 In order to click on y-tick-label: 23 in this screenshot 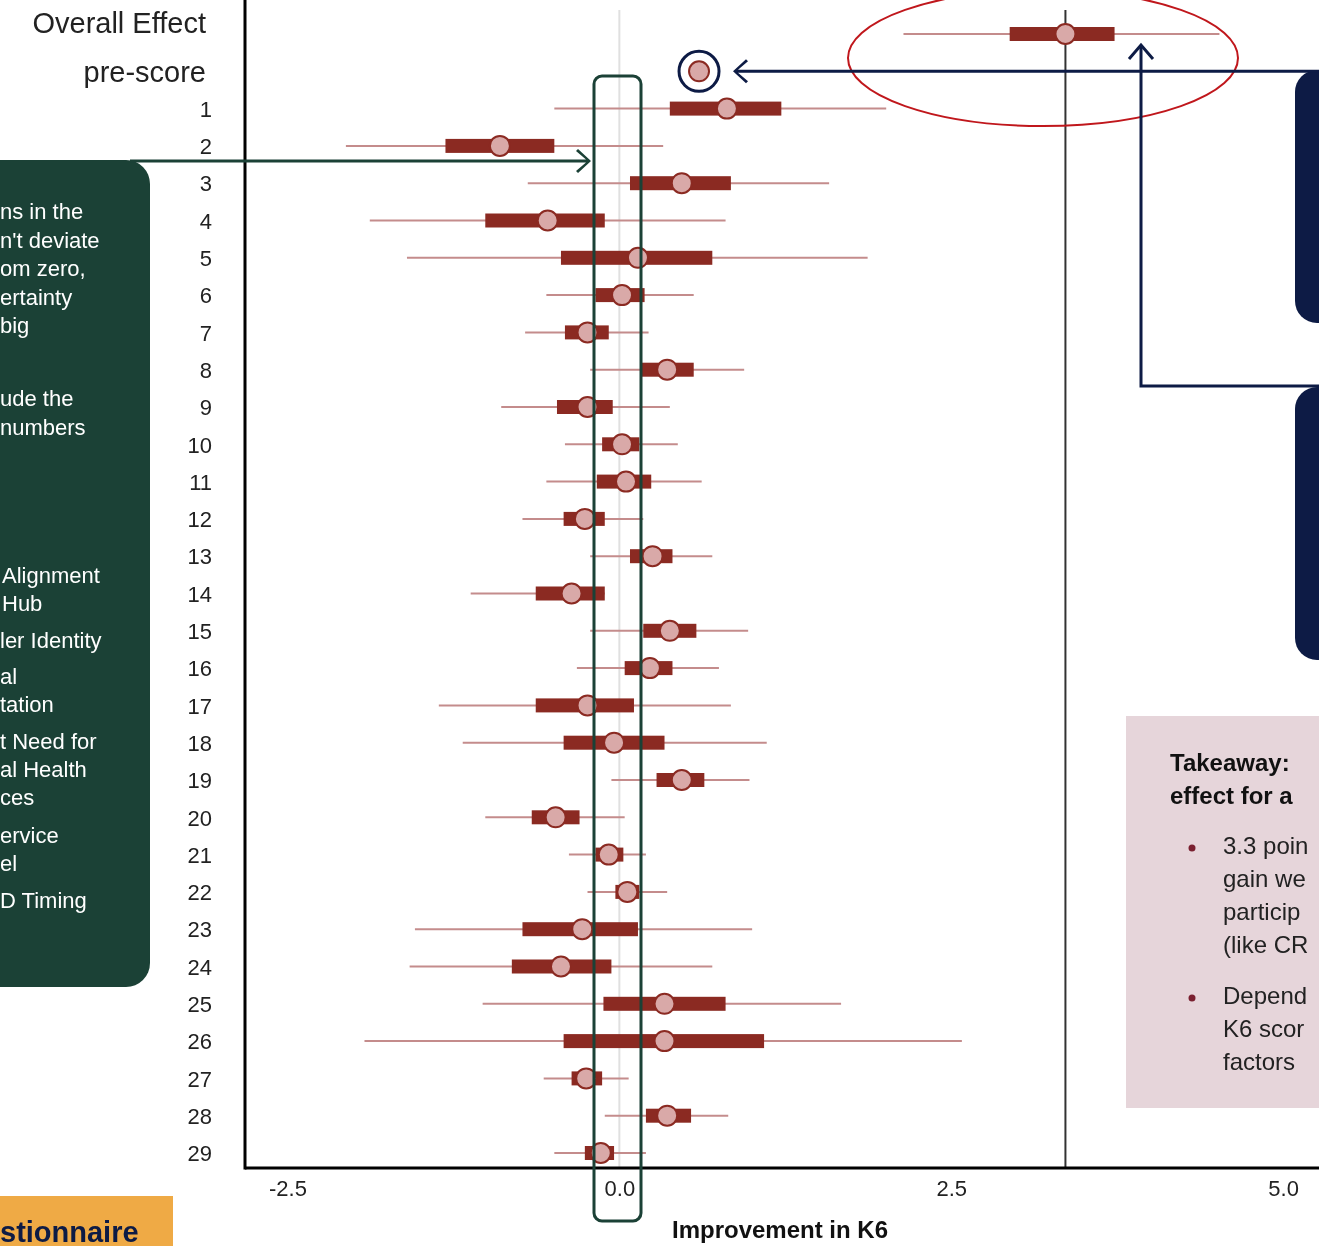, I will do `click(199, 930)`.